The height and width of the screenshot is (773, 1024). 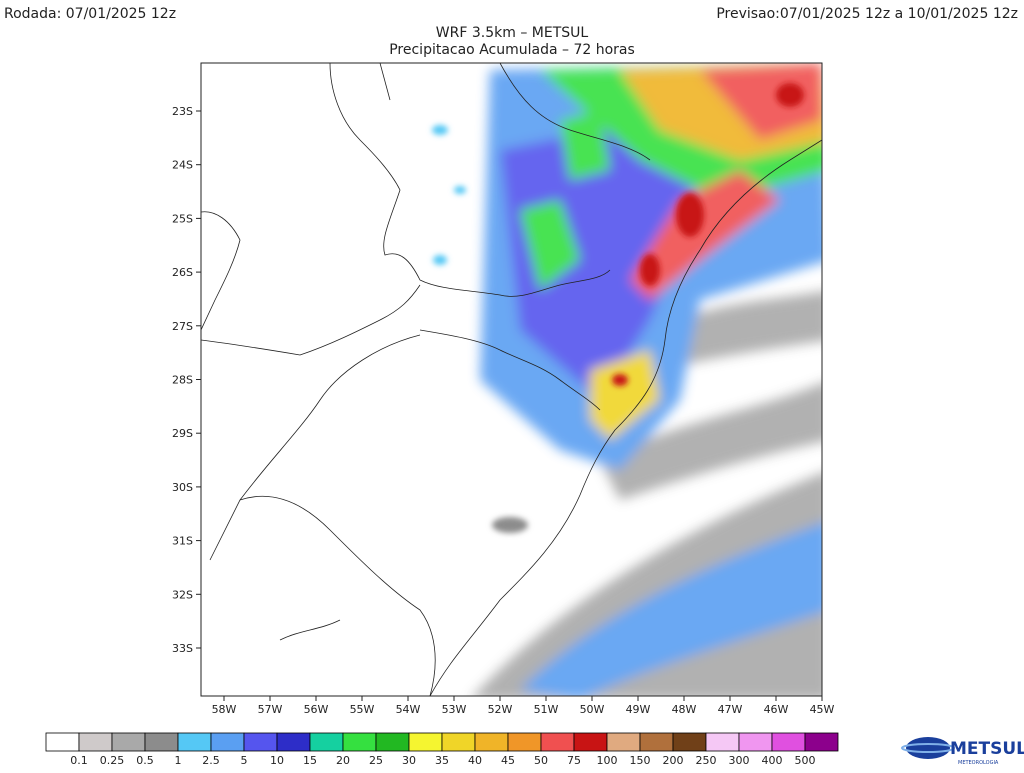 I want to click on colorbar-label: 40, so click(x=475, y=760).